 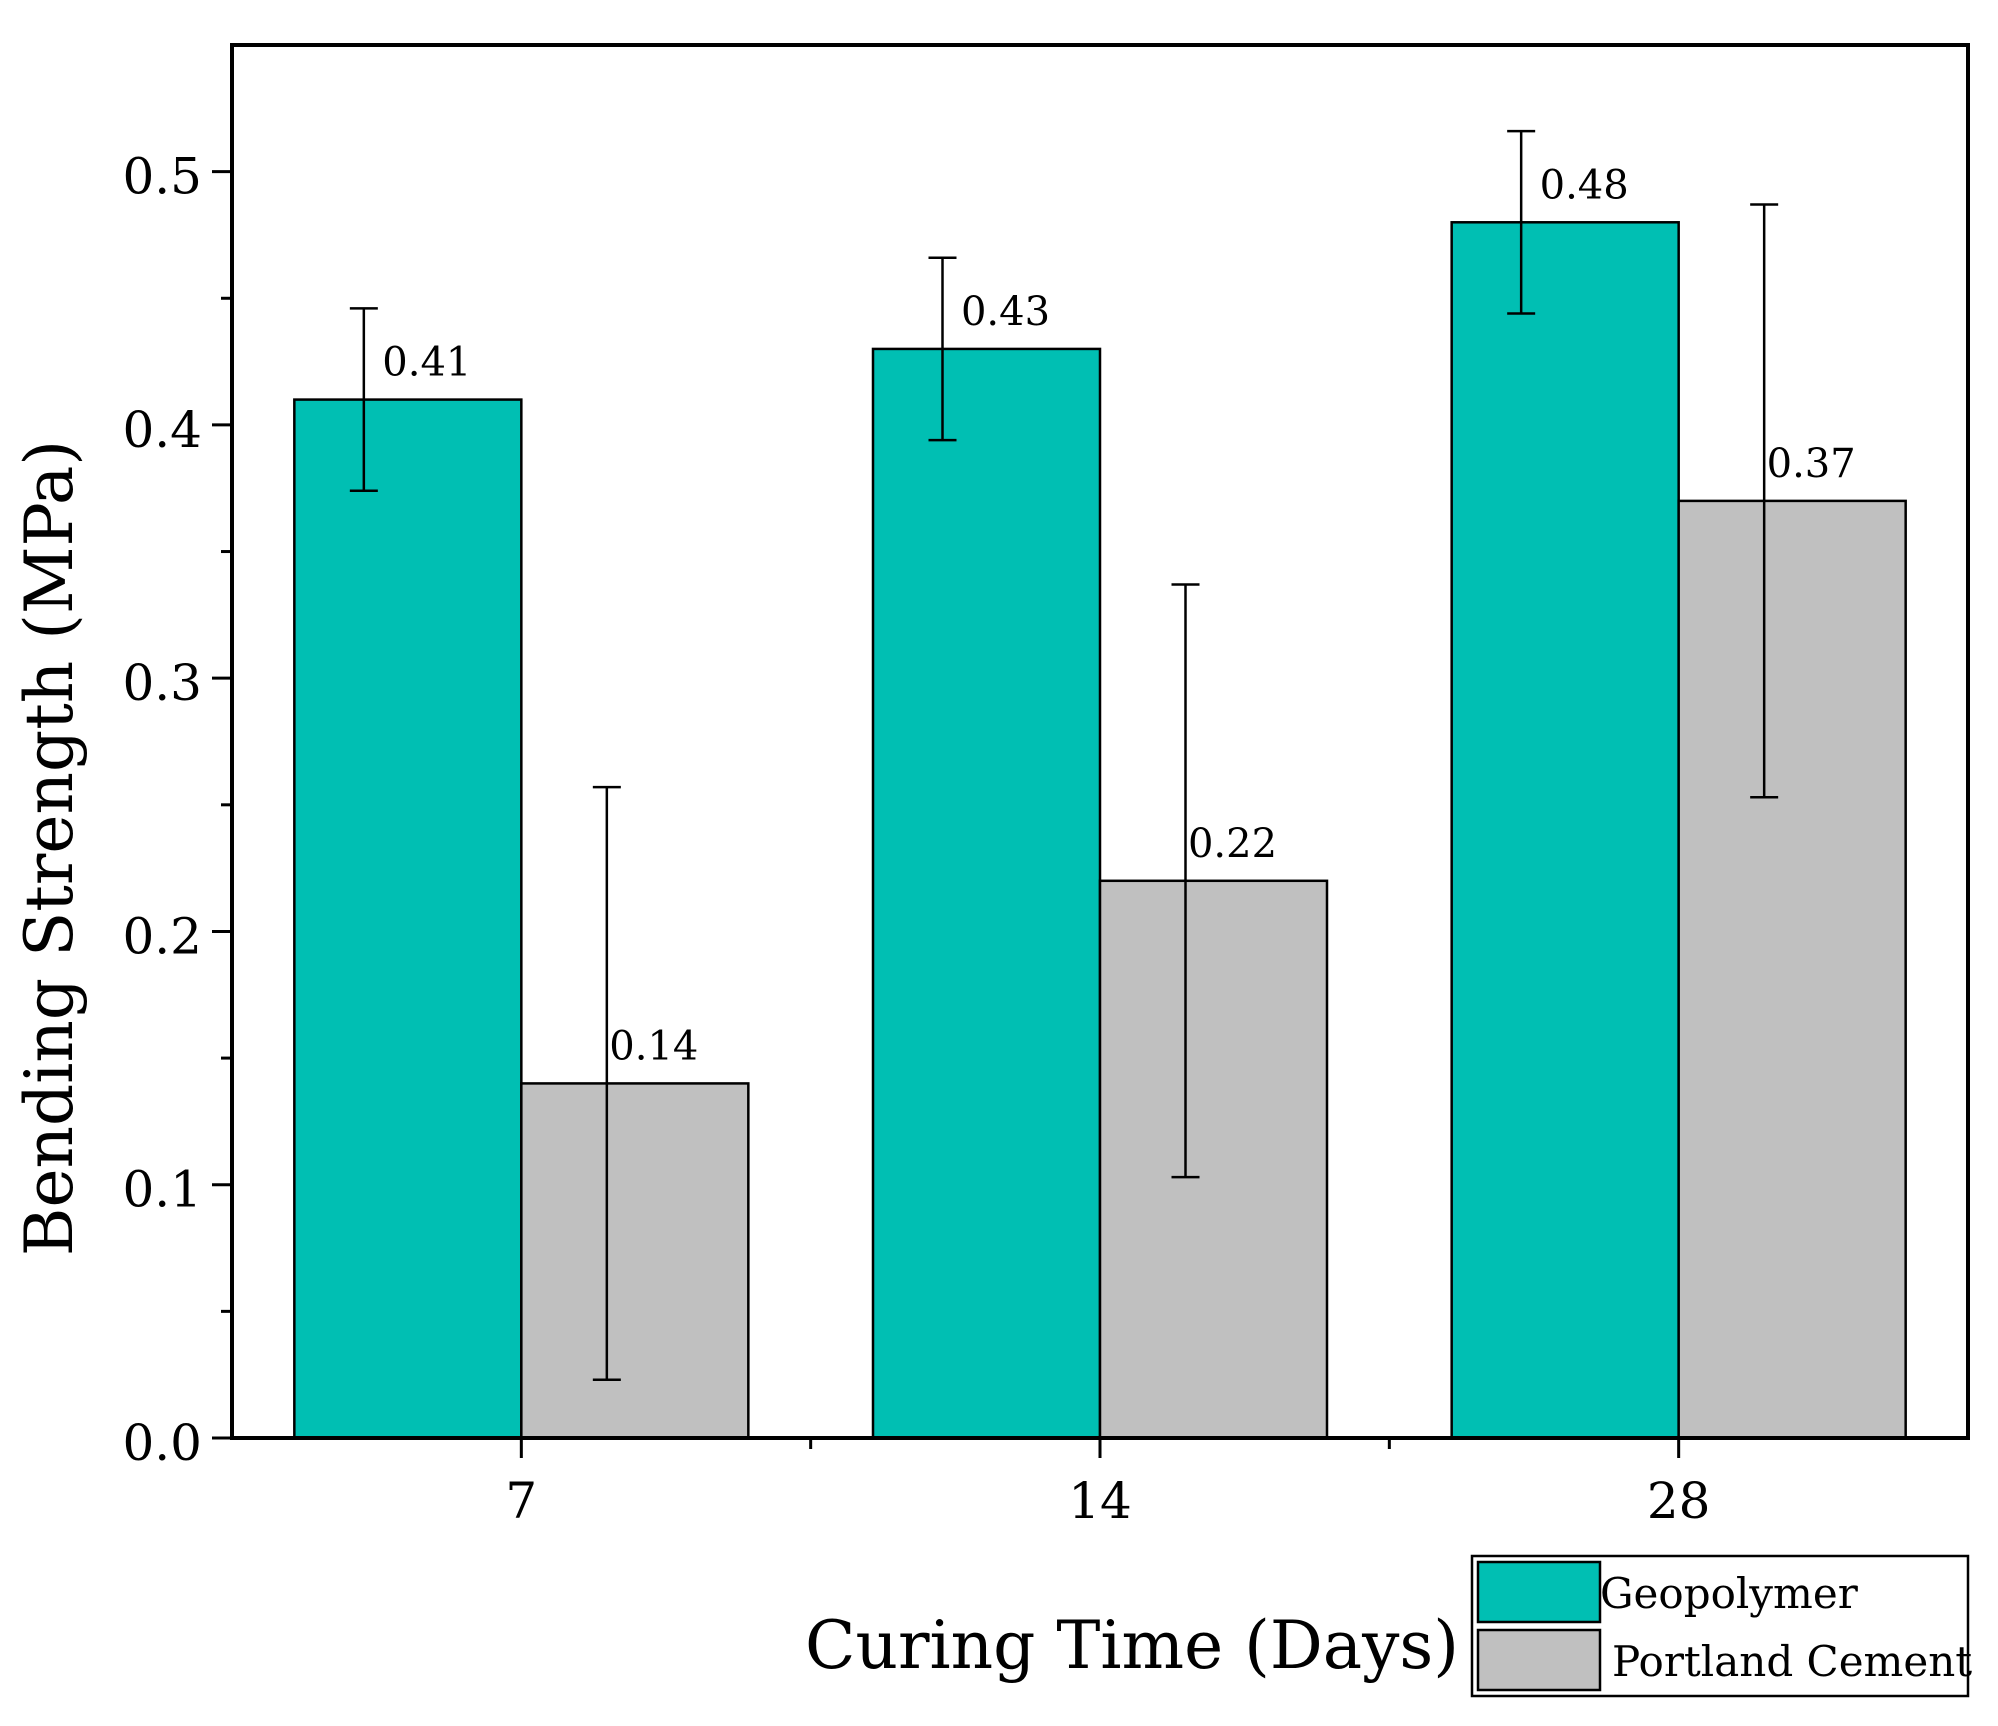 I want to click on data-label-portland-cement-7: 0.14, so click(x=653, y=1046).